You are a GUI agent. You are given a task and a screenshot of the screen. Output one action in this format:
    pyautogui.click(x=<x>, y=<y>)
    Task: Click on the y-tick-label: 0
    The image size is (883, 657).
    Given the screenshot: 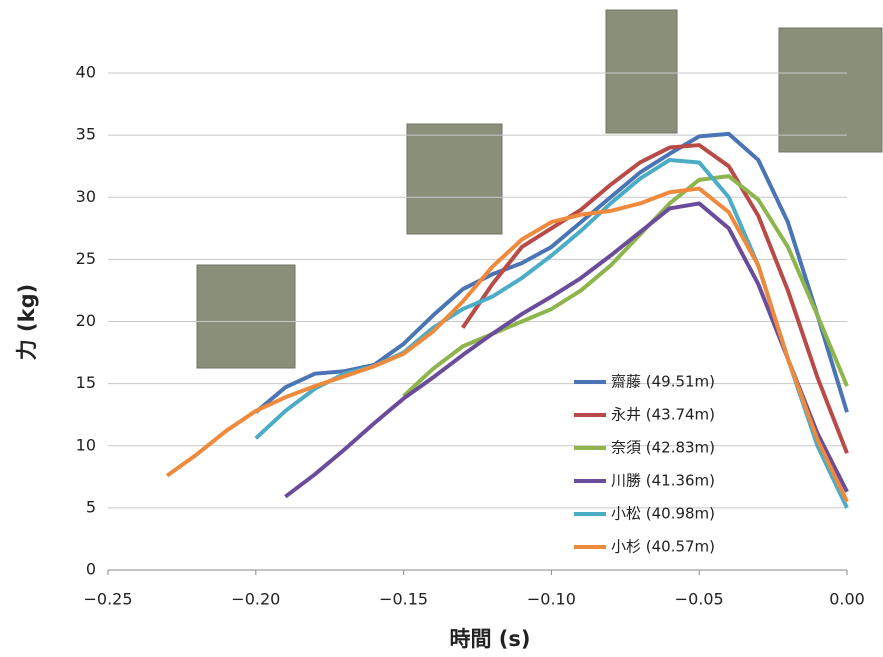 What is the action you would take?
    pyautogui.click(x=91, y=569)
    